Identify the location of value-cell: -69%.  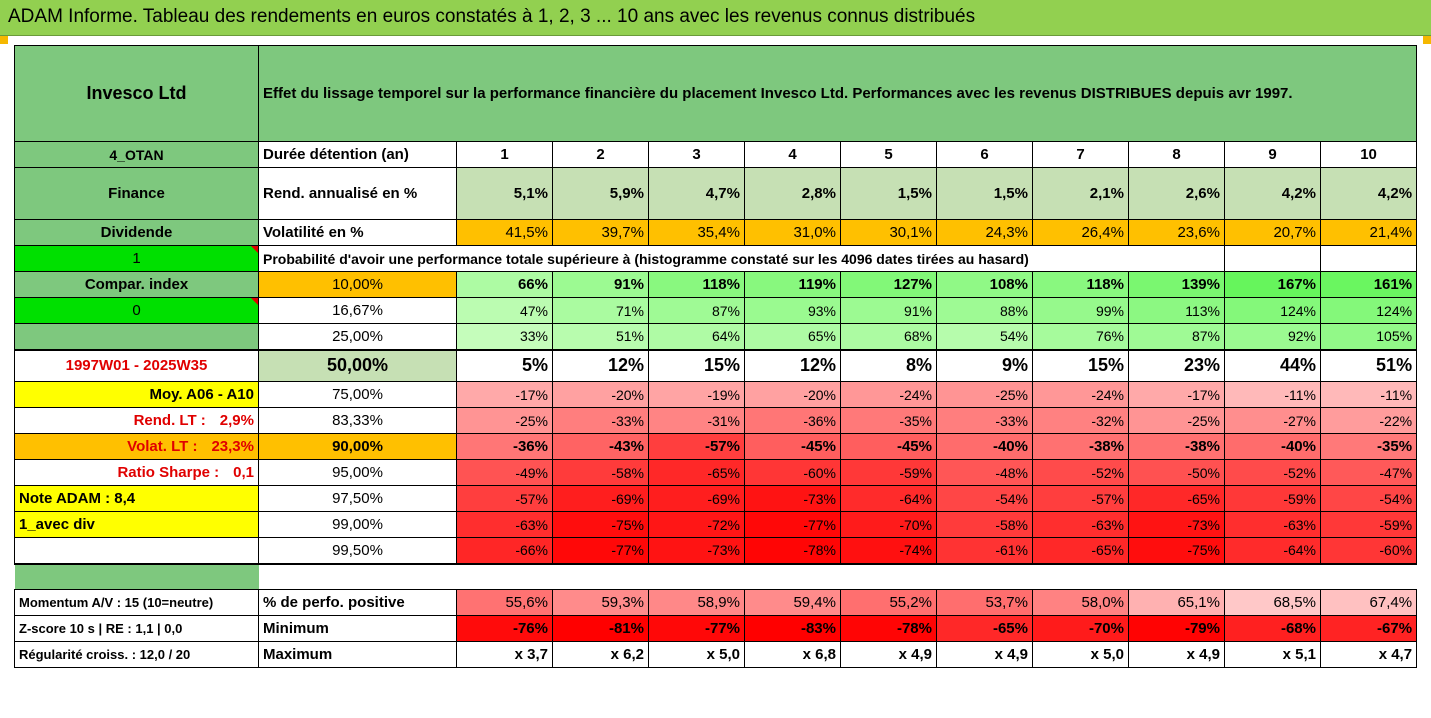
(600, 498).